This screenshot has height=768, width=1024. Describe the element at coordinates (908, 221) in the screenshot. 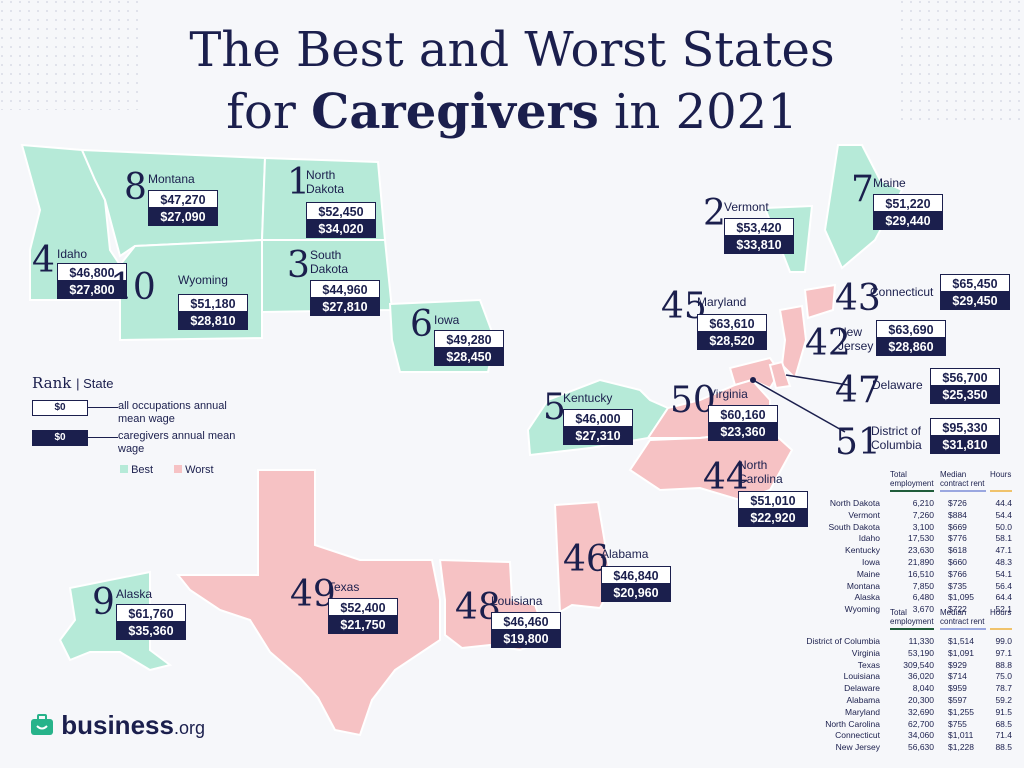

I see `caregiver-wage: $29,440` at that location.